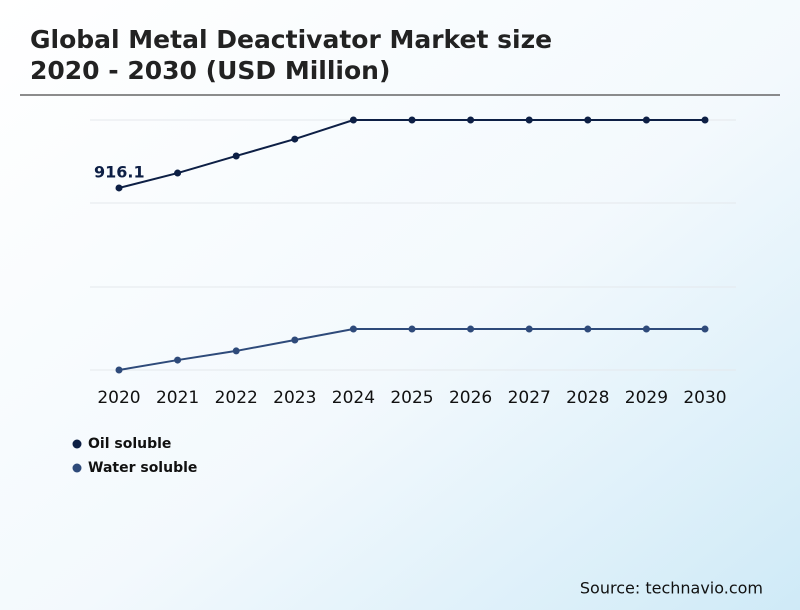 This screenshot has width=800, height=610. I want to click on x-tick-label: 2021, so click(177, 398).